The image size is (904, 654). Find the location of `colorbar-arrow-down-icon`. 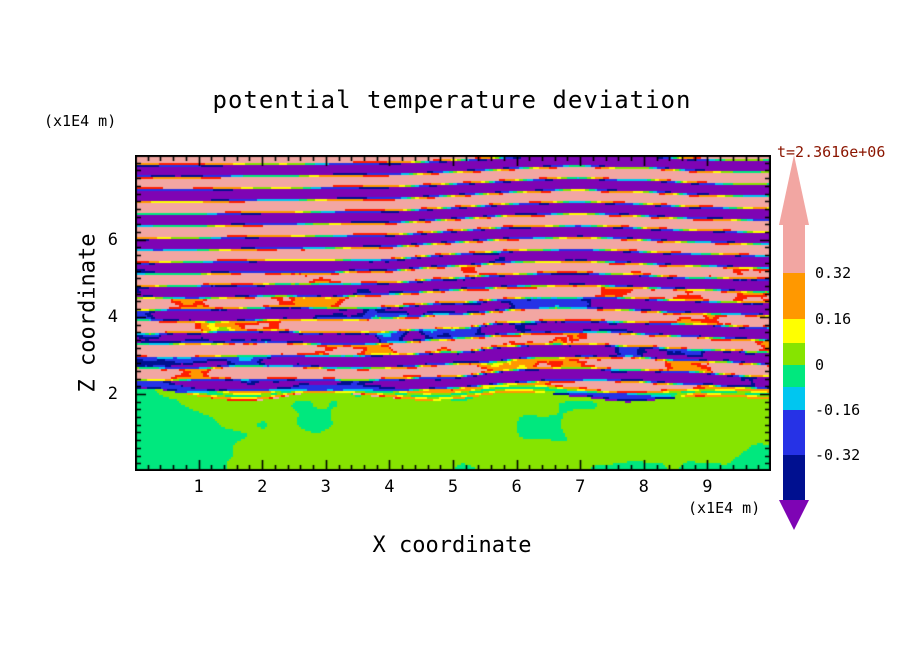

colorbar-arrow-down-icon is located at coordinates (794, 515).